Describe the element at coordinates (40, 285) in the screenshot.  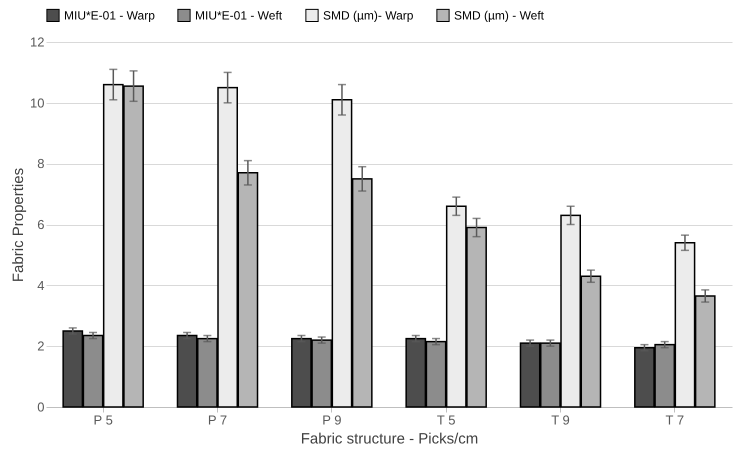
I see `y-tick-label: 4` at that location.